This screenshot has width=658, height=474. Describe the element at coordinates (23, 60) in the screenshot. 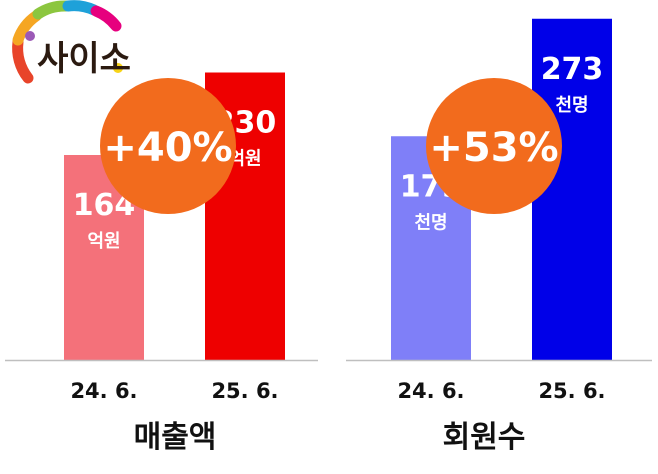

I see `logo-arc-red` at that location.